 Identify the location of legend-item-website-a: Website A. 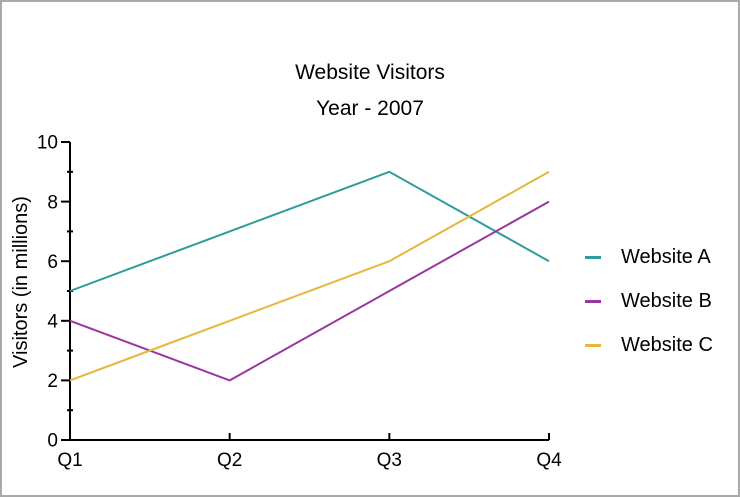
(649, 257).